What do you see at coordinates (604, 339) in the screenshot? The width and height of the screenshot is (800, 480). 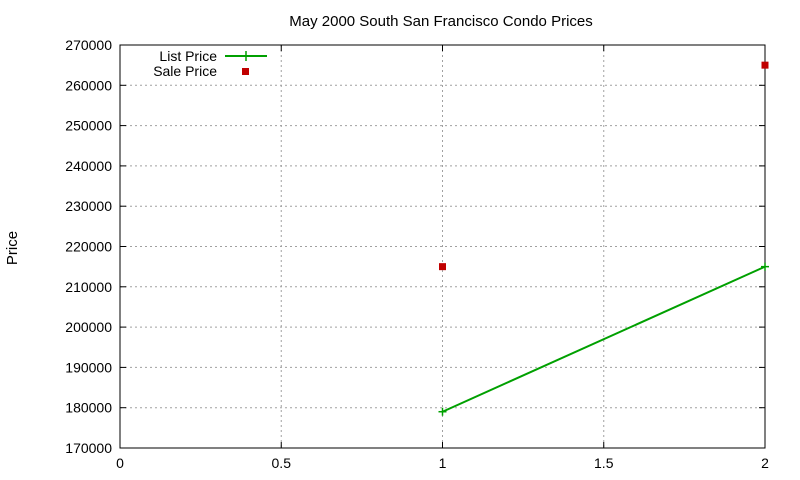 I see `list-price-line` at bounding box center [604, 339].